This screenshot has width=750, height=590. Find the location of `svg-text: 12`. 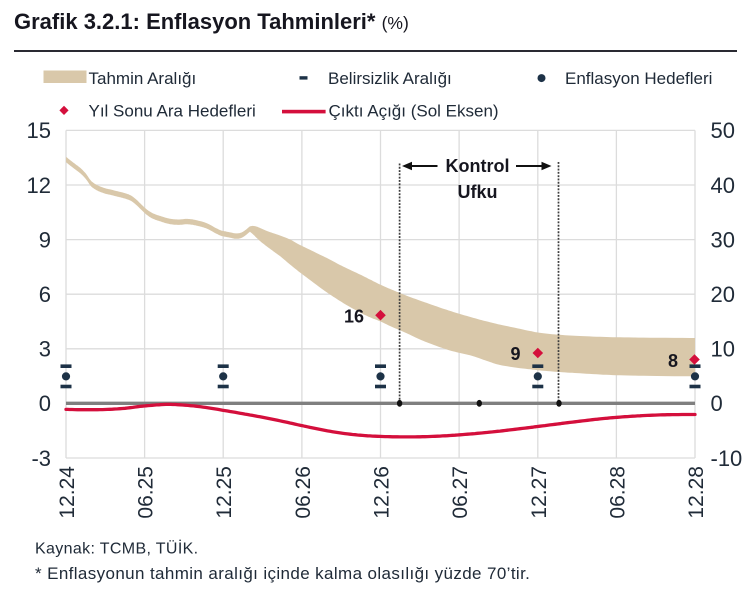

svg-text: 12 is located at coordinates (39, 185).